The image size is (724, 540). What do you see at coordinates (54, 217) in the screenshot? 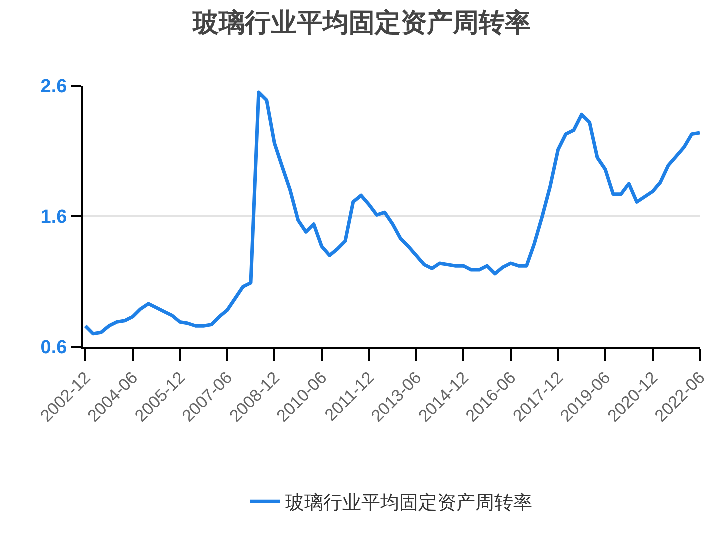
I see `y-tick-label: 1.6` at bounding box center [54, 217].